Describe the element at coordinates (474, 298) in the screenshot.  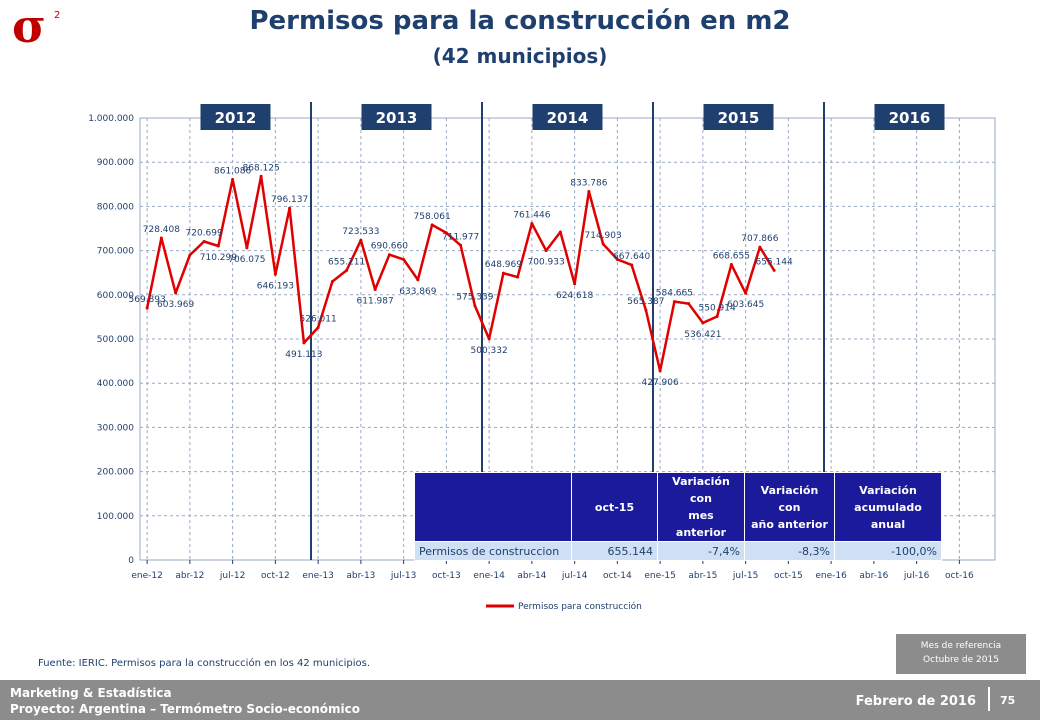
I see `data-label: 575.339` at that location.